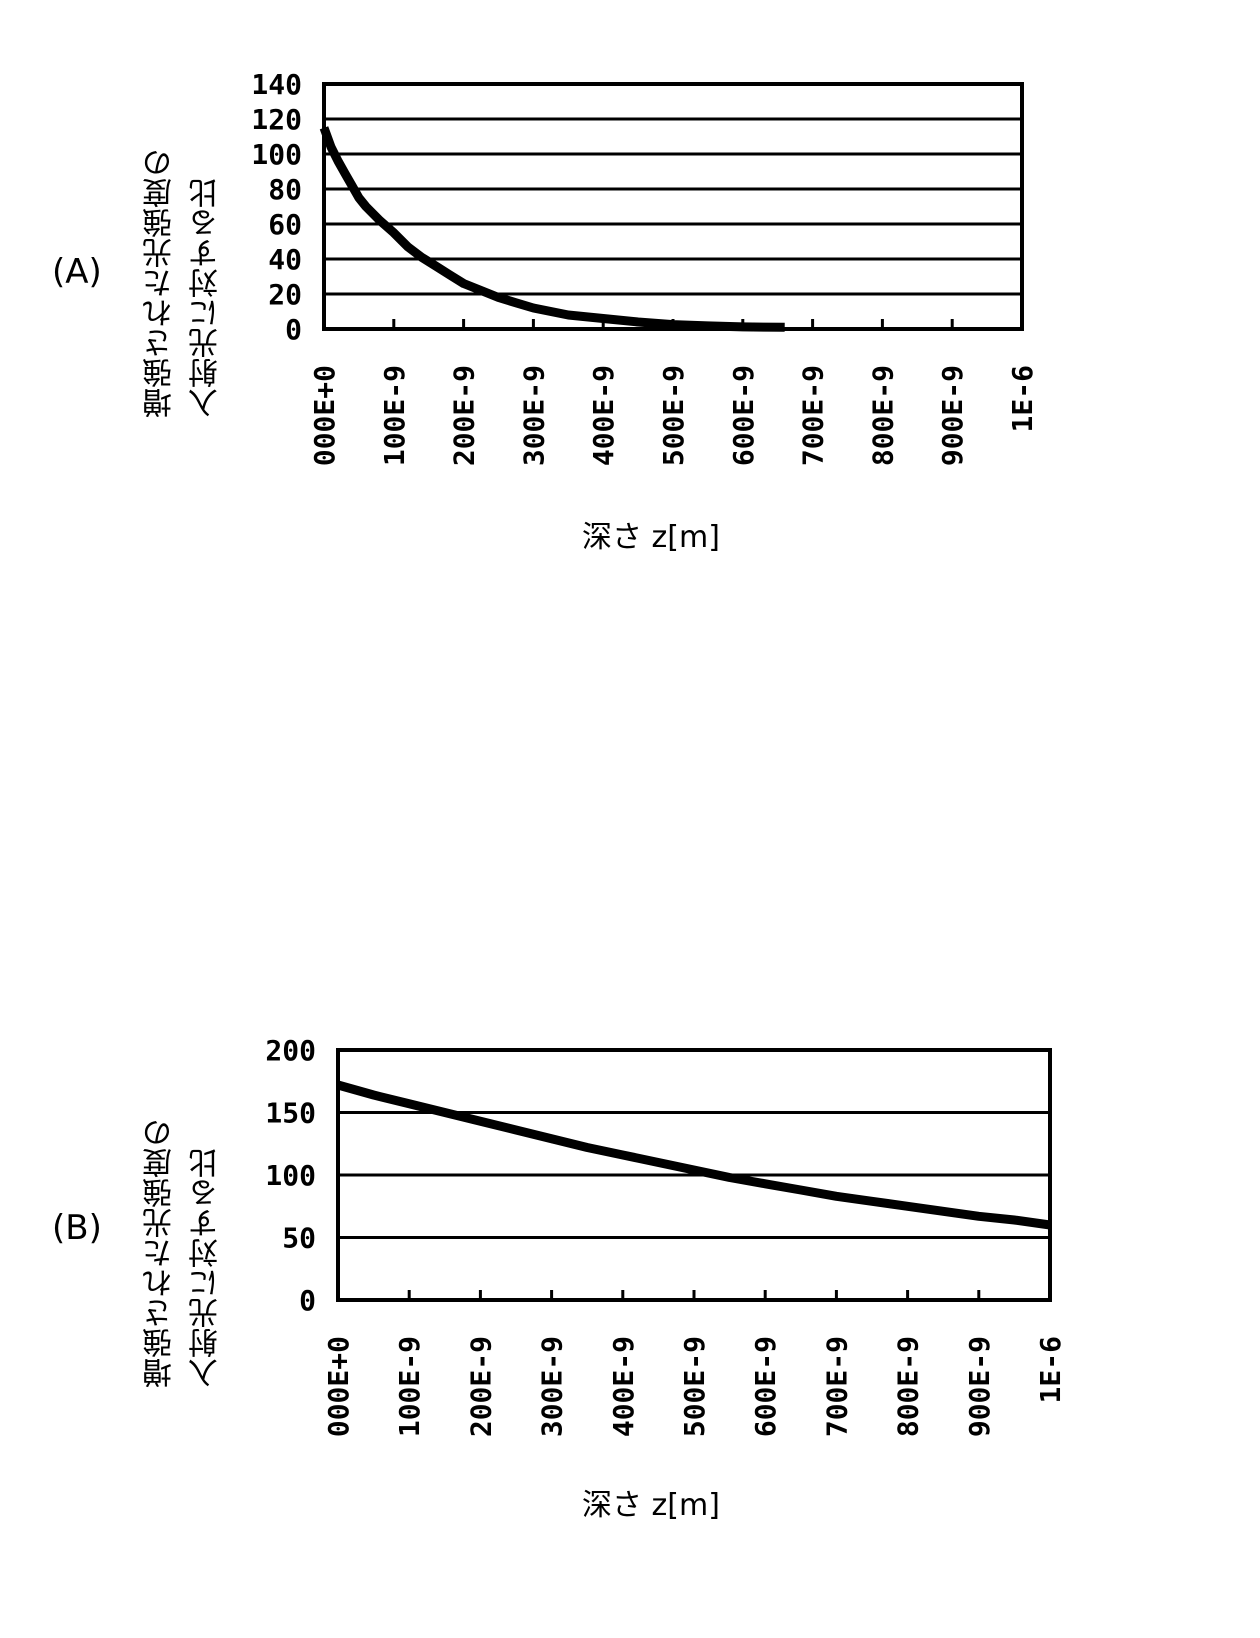  Describe the element at coordinates (285, 189) in the screenshot. I see `y-tick-label: 80` at that location.